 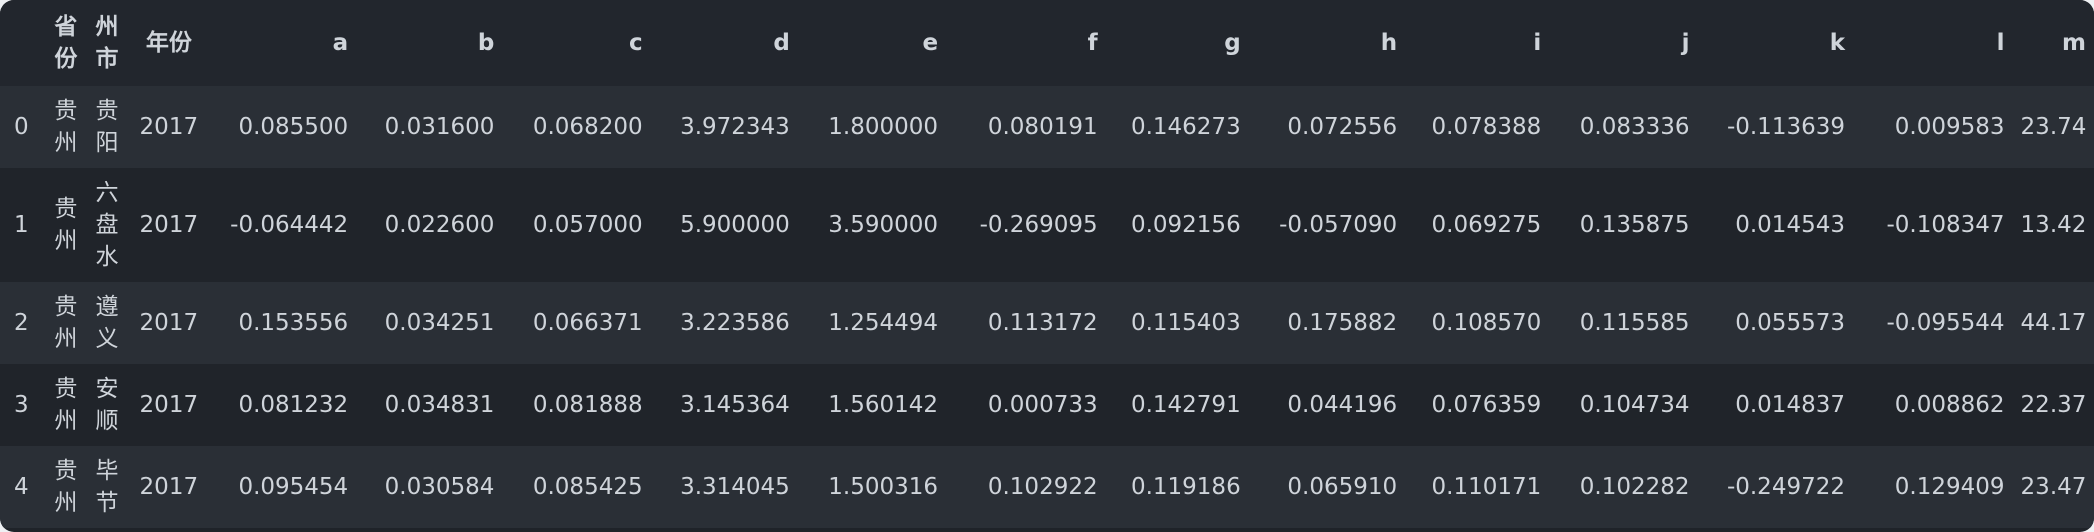 What do you see at coordinates (21, 225) in the screenshot?
I see `row-index: 1` at bounding box center [21, 225].